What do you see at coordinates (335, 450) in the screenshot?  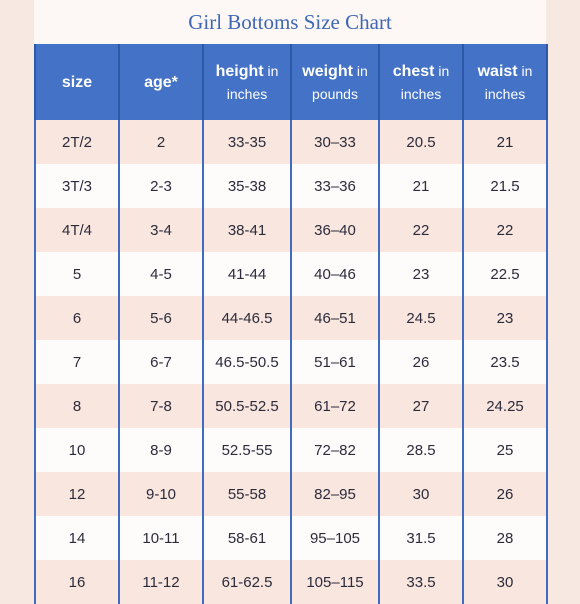 I see `weight-cell: 72–82` at bounding box center [335, 450].